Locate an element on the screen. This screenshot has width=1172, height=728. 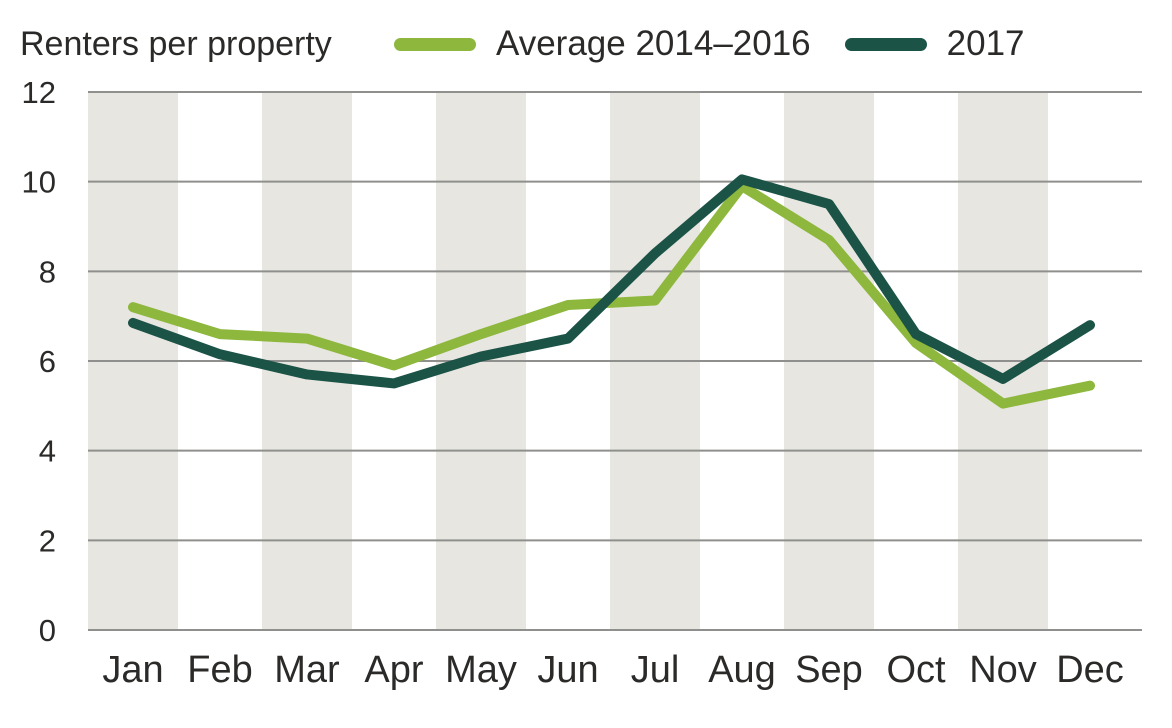
x-tick-label-may: May is located at coordinates (481, 670).